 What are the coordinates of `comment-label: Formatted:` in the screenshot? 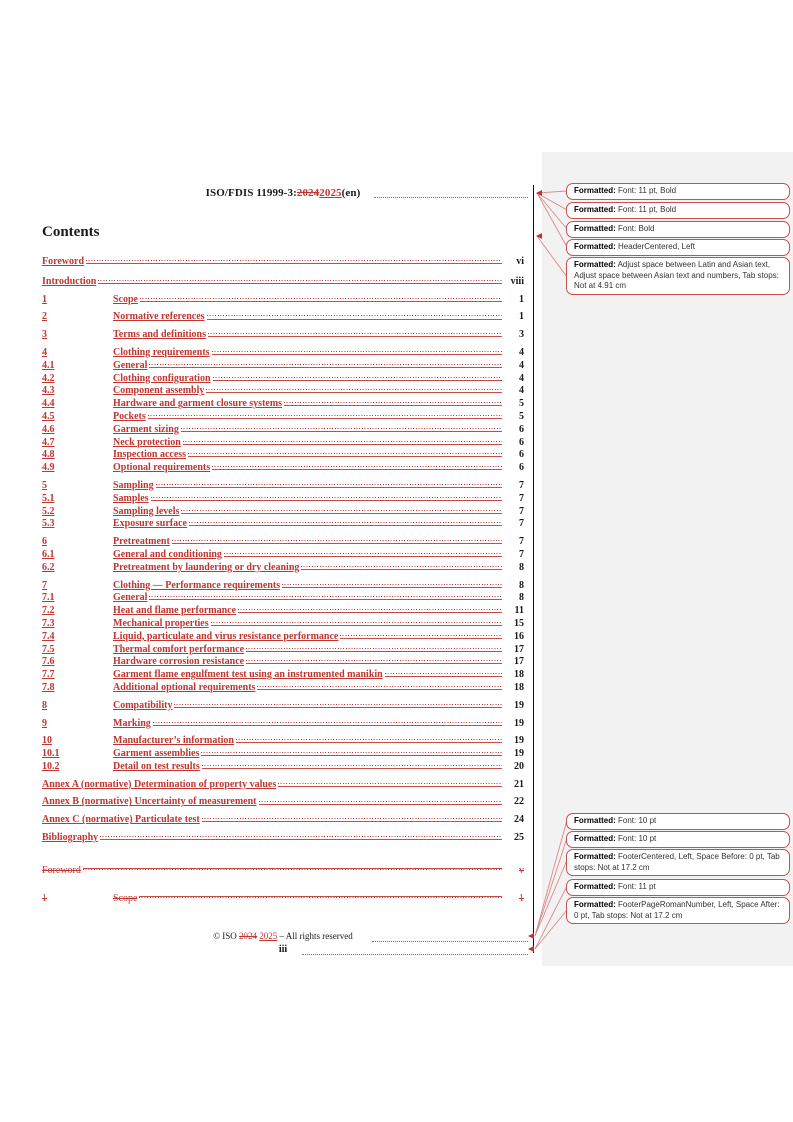 It's located at (595, 820).